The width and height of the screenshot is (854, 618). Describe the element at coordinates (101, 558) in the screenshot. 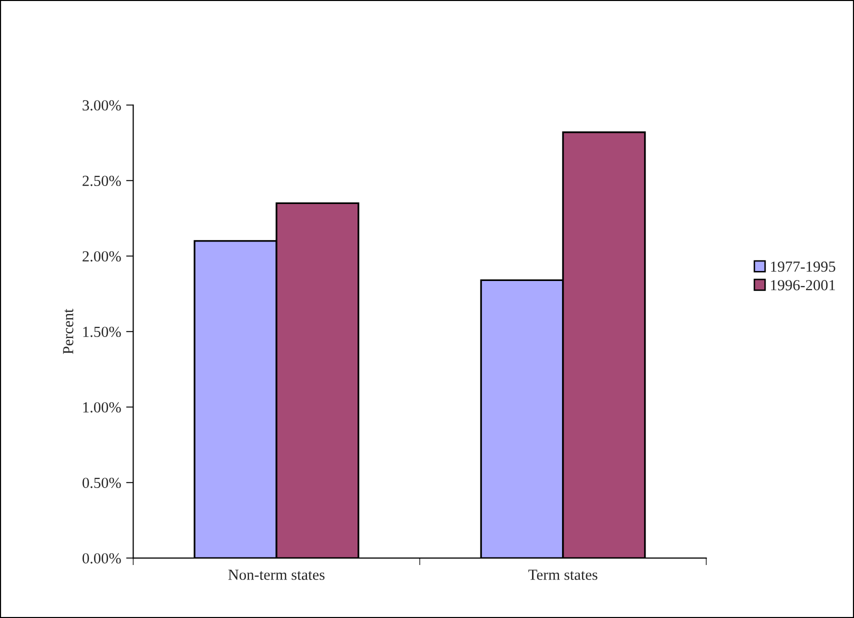

I see `y-tick-label: 0.00%` at that location.